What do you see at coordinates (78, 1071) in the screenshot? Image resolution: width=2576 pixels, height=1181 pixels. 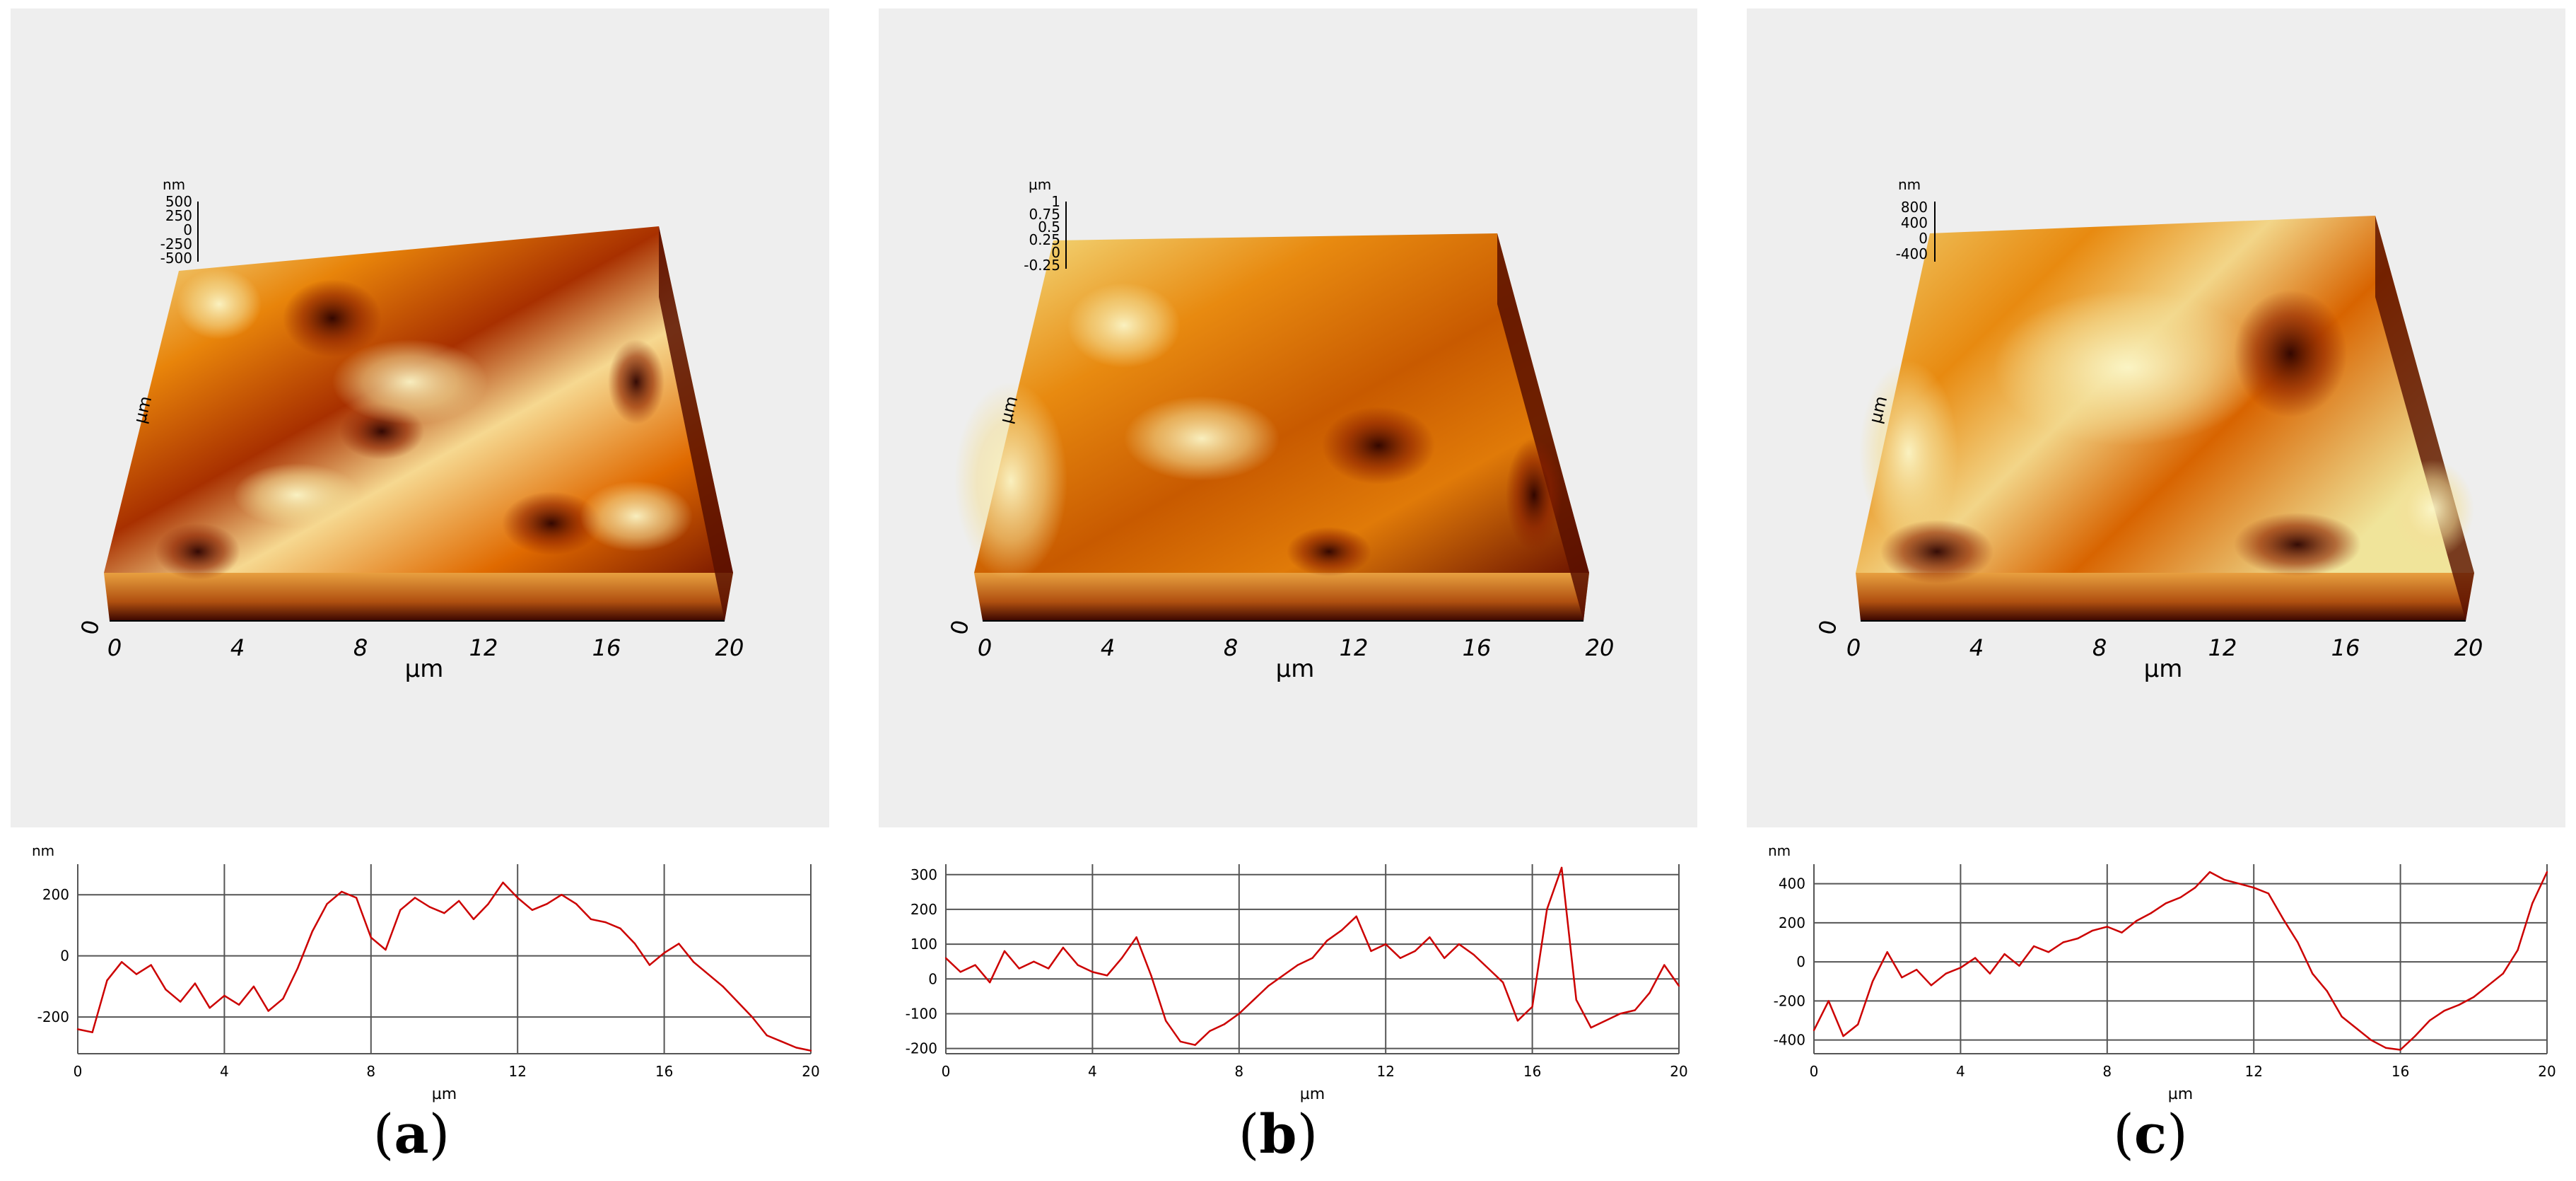 I see `panel-a-profile-x-tick: 0` at bounding box center [78, 1071].